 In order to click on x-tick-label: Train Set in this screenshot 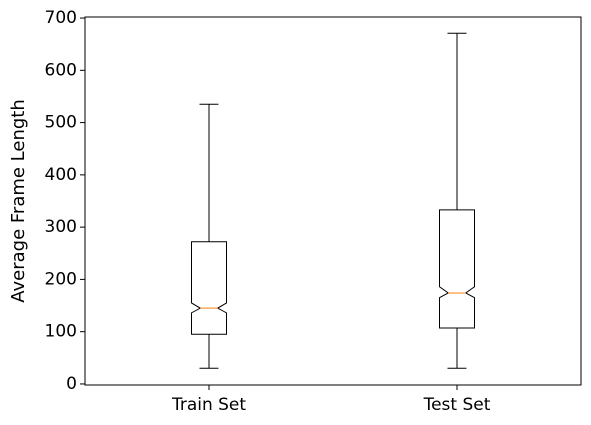, I will do `click(208, 405)`.